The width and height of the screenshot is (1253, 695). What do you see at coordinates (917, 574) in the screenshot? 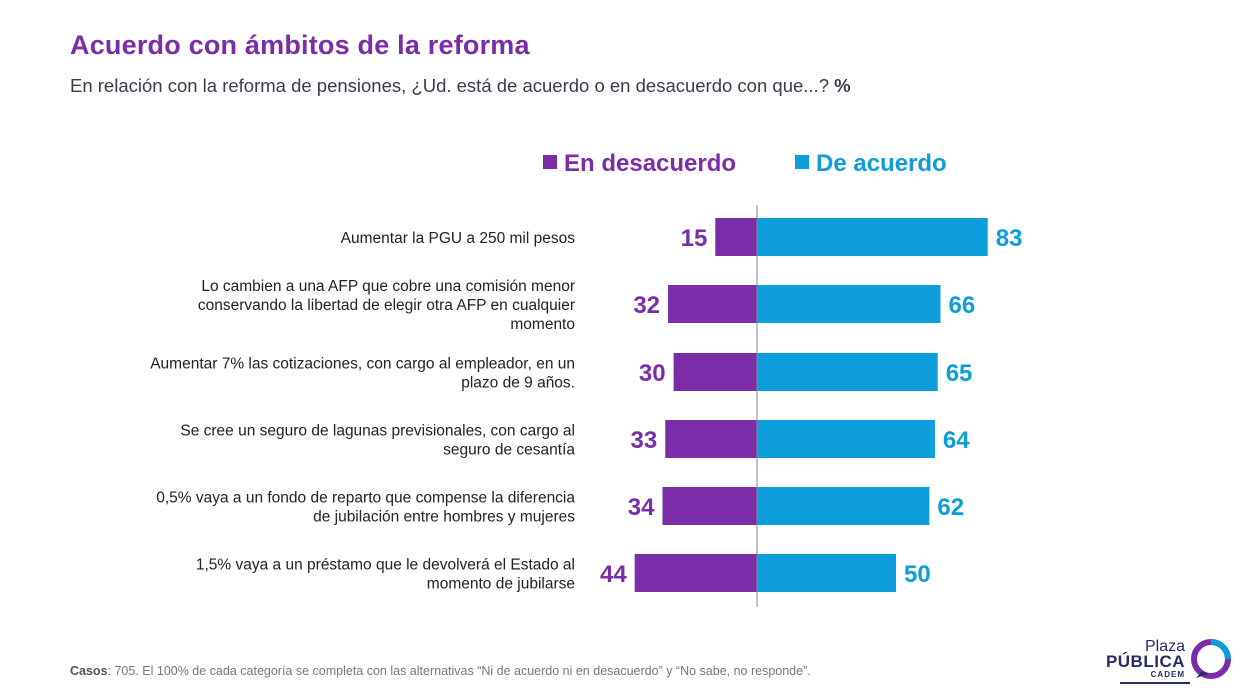
I see `data-label-agree: 50` at bounding box center [917, 574].